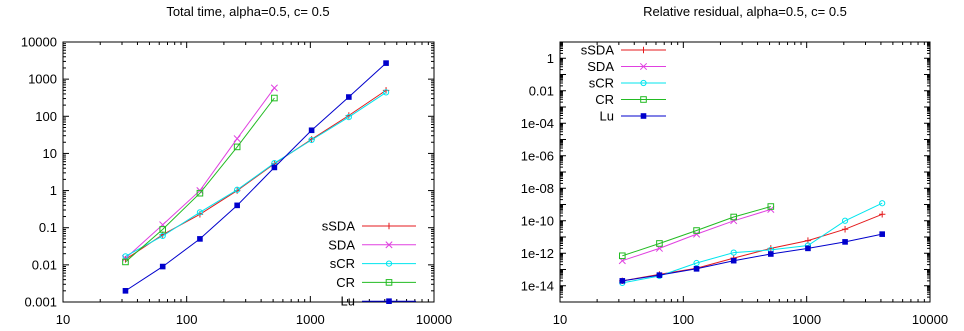  Describe the element at coordinates (745, 11) in the screenshot. I see `chart-title: Relative residual, alpha=0.5, c= 0.5` at that location.